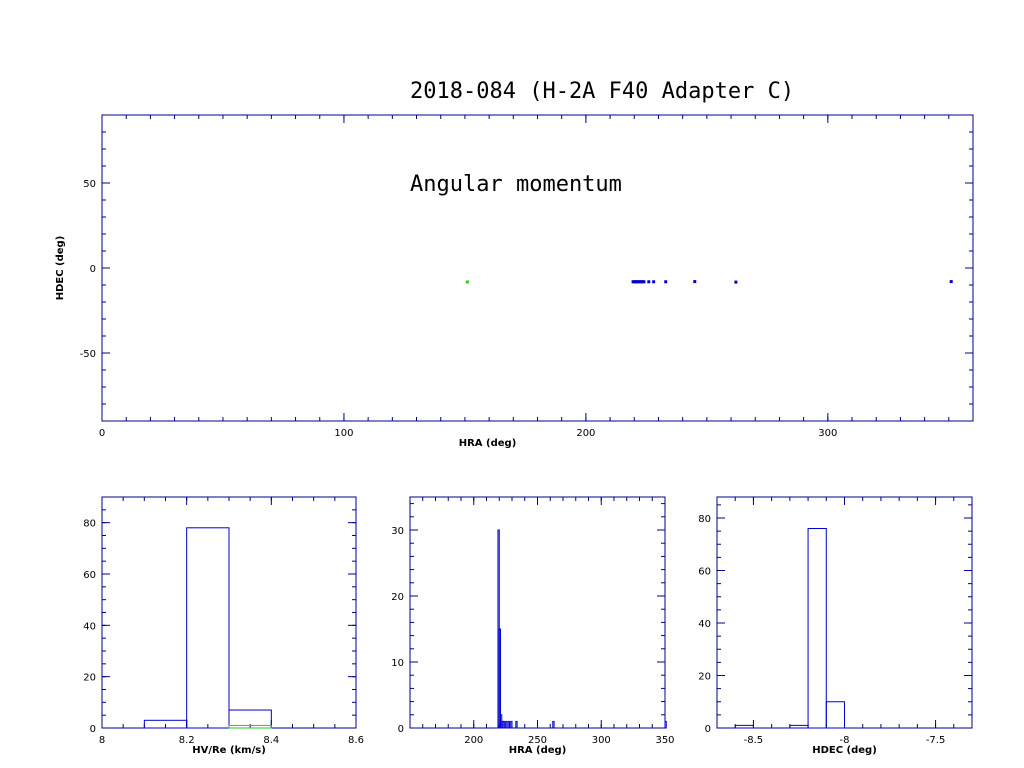 Image resolution: width=1024 pixels, height=768 pixels. I want to click on hra-histogram: 200 250 300 350 0 10 20 30 HRA (deg), so click(533, 626).